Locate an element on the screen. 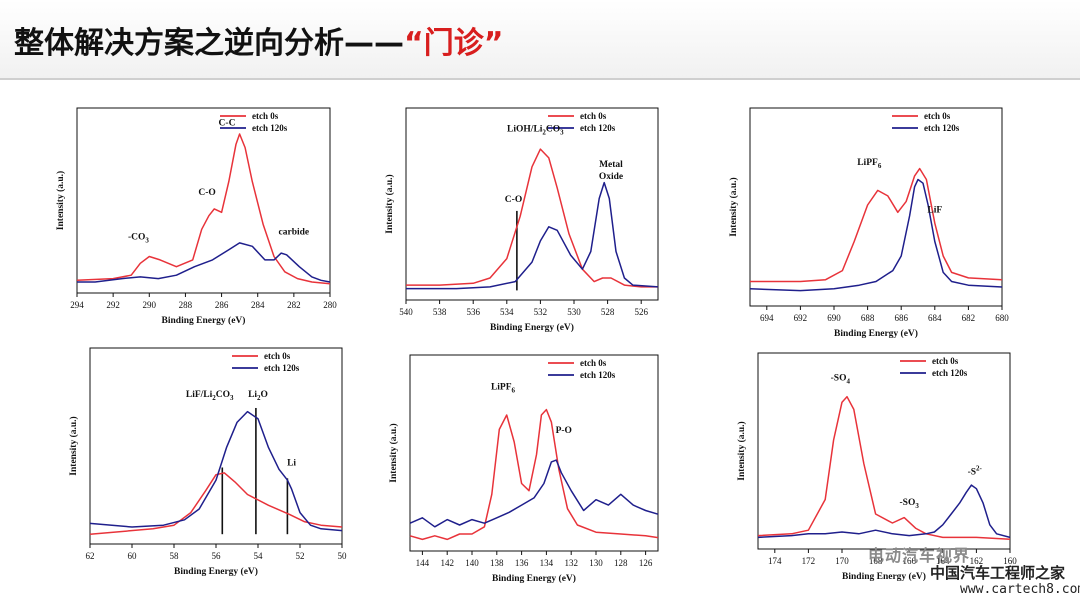 The height and width of the screenshot is (608, 1080). peak-label: carbide is located at coordinates (294, 232).